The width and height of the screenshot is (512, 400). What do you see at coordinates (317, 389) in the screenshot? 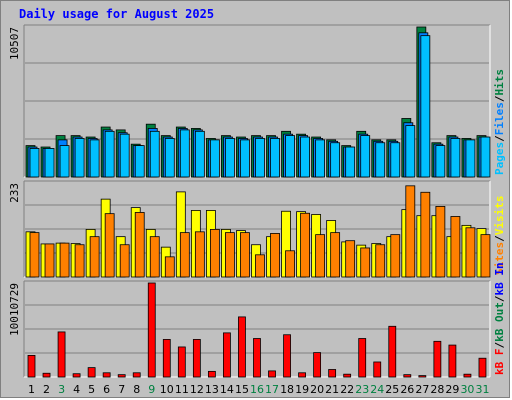
I see `day-label-20: 20` at bounding box center [317, 389].